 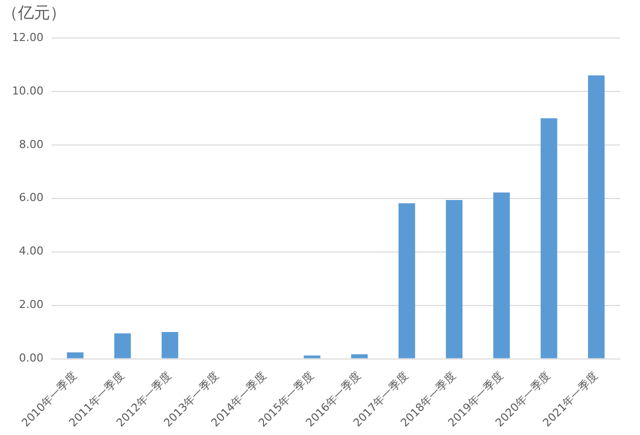 What do you see at coordinates (28, 37) in the screenshot?
I see `y-tick-label: 12.00` at bounding box center [28, 37].